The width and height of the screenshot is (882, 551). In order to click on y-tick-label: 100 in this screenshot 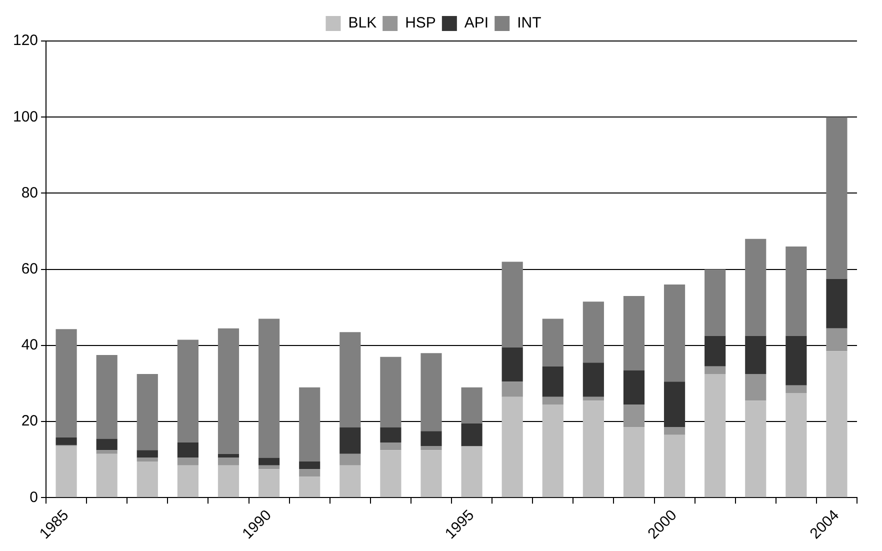, I will do `click(25, 117)`.